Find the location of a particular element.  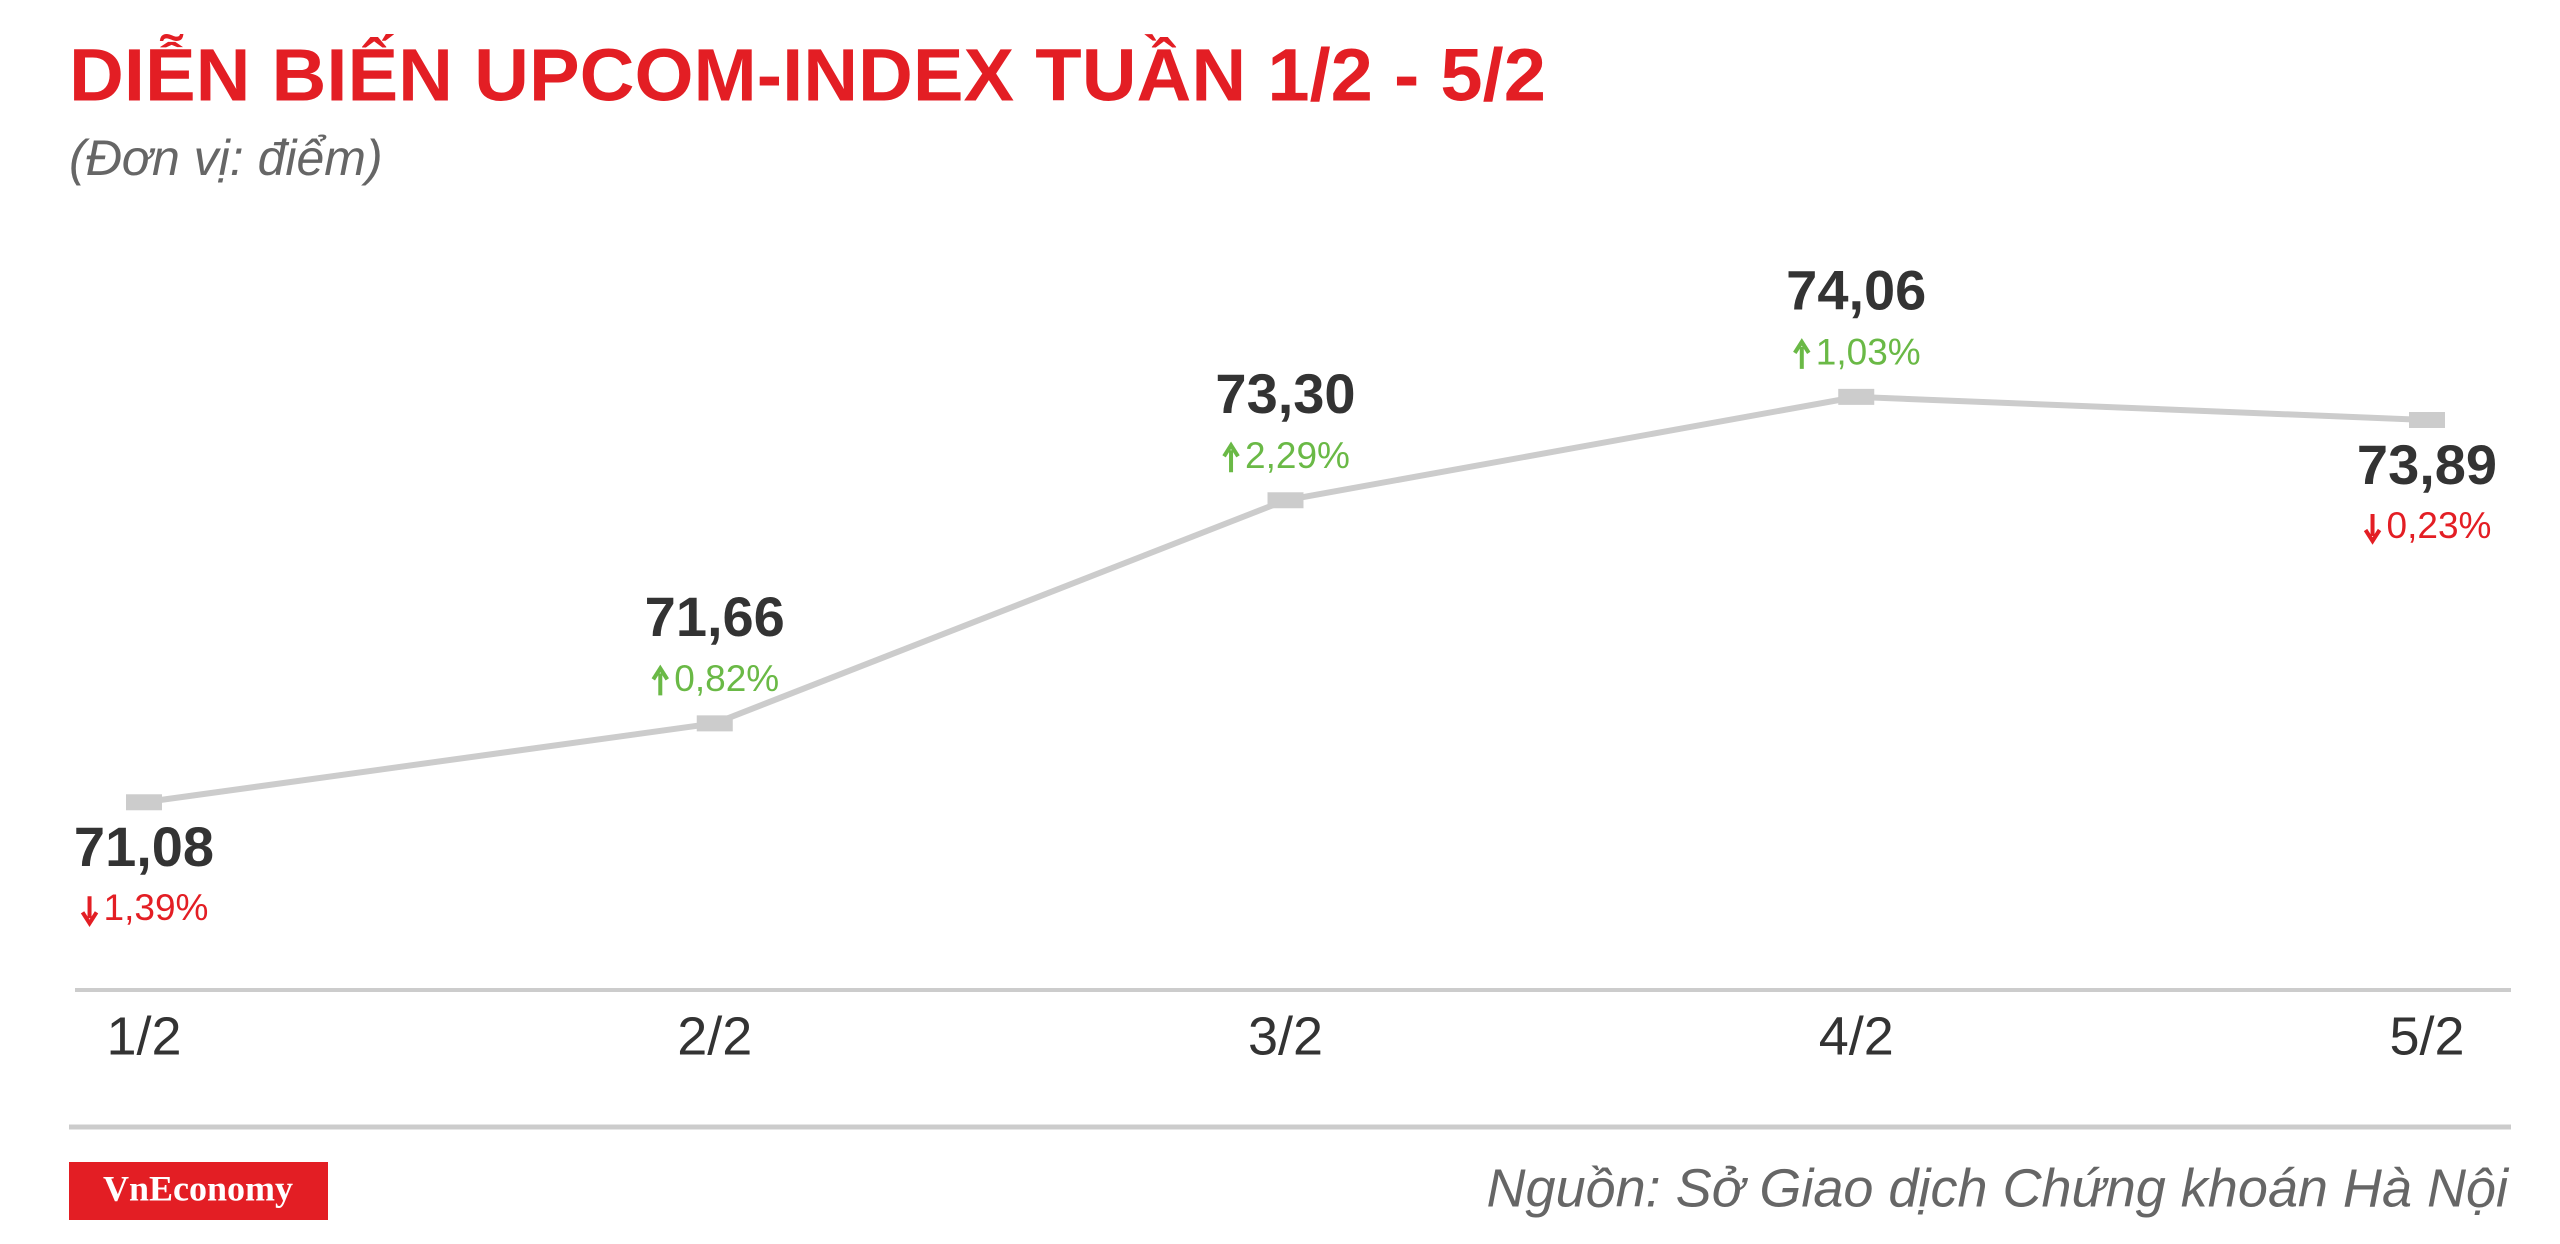

logo-box is located at coordinates (198, 1191).